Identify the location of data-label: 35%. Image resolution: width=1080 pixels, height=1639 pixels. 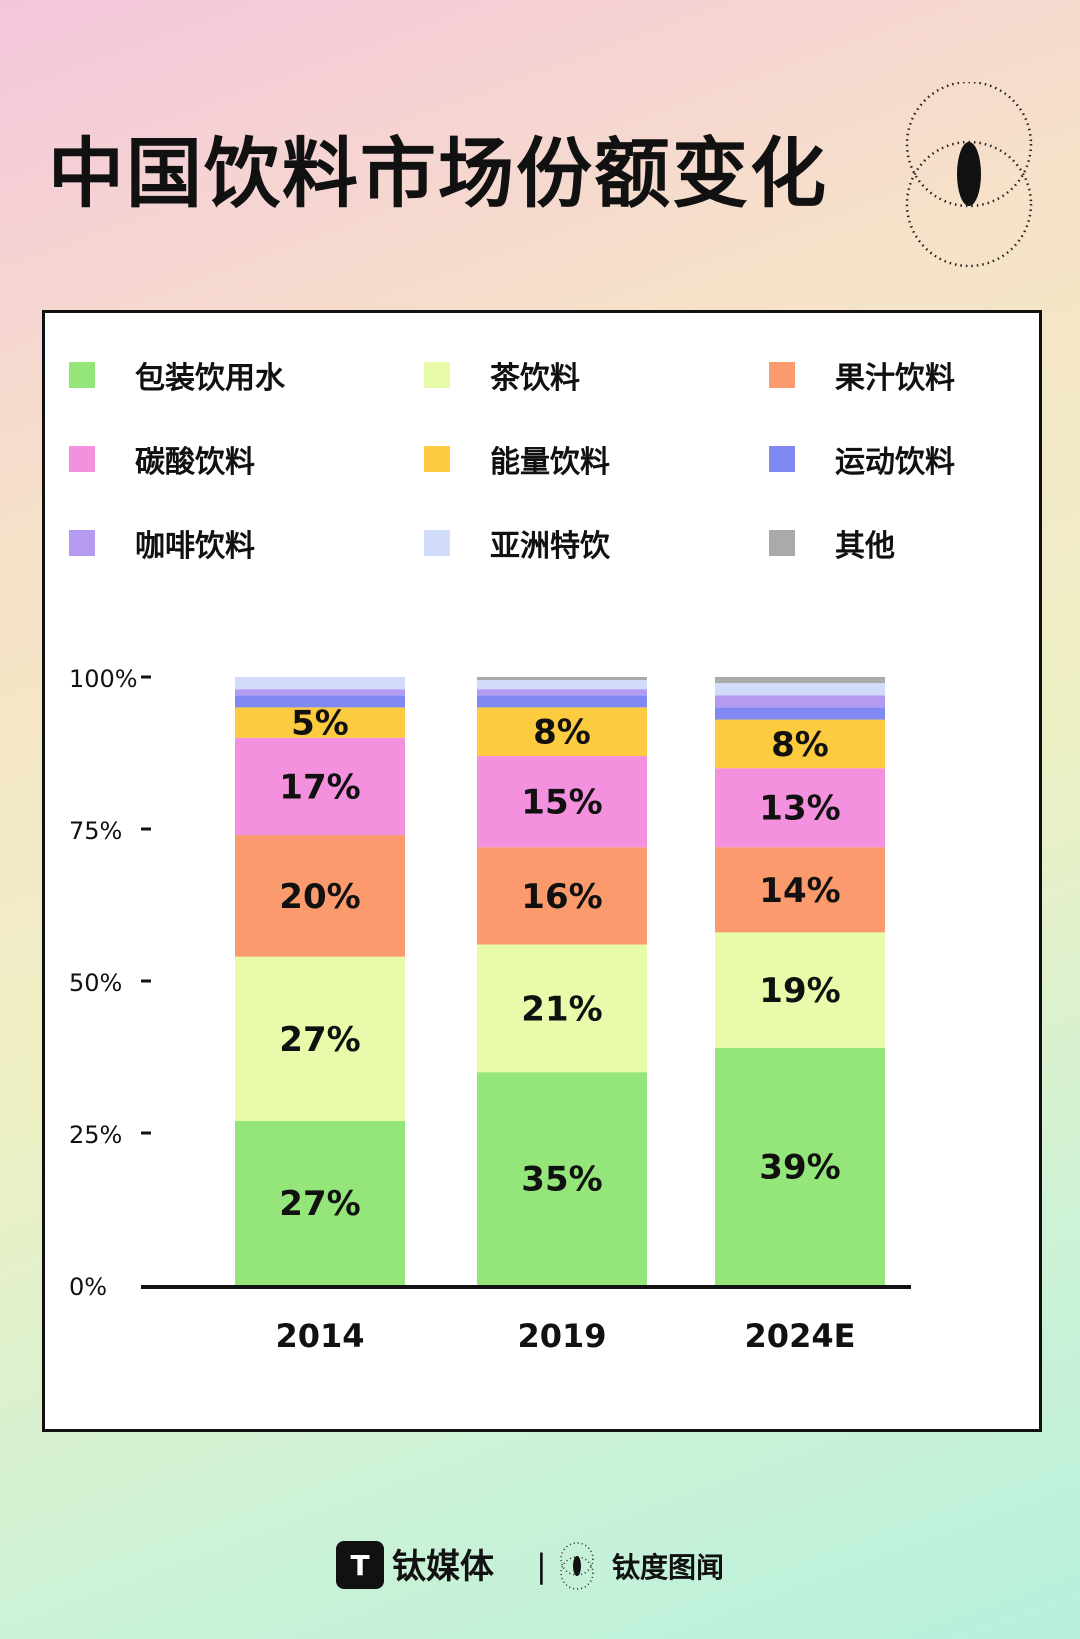
(561, 1180).